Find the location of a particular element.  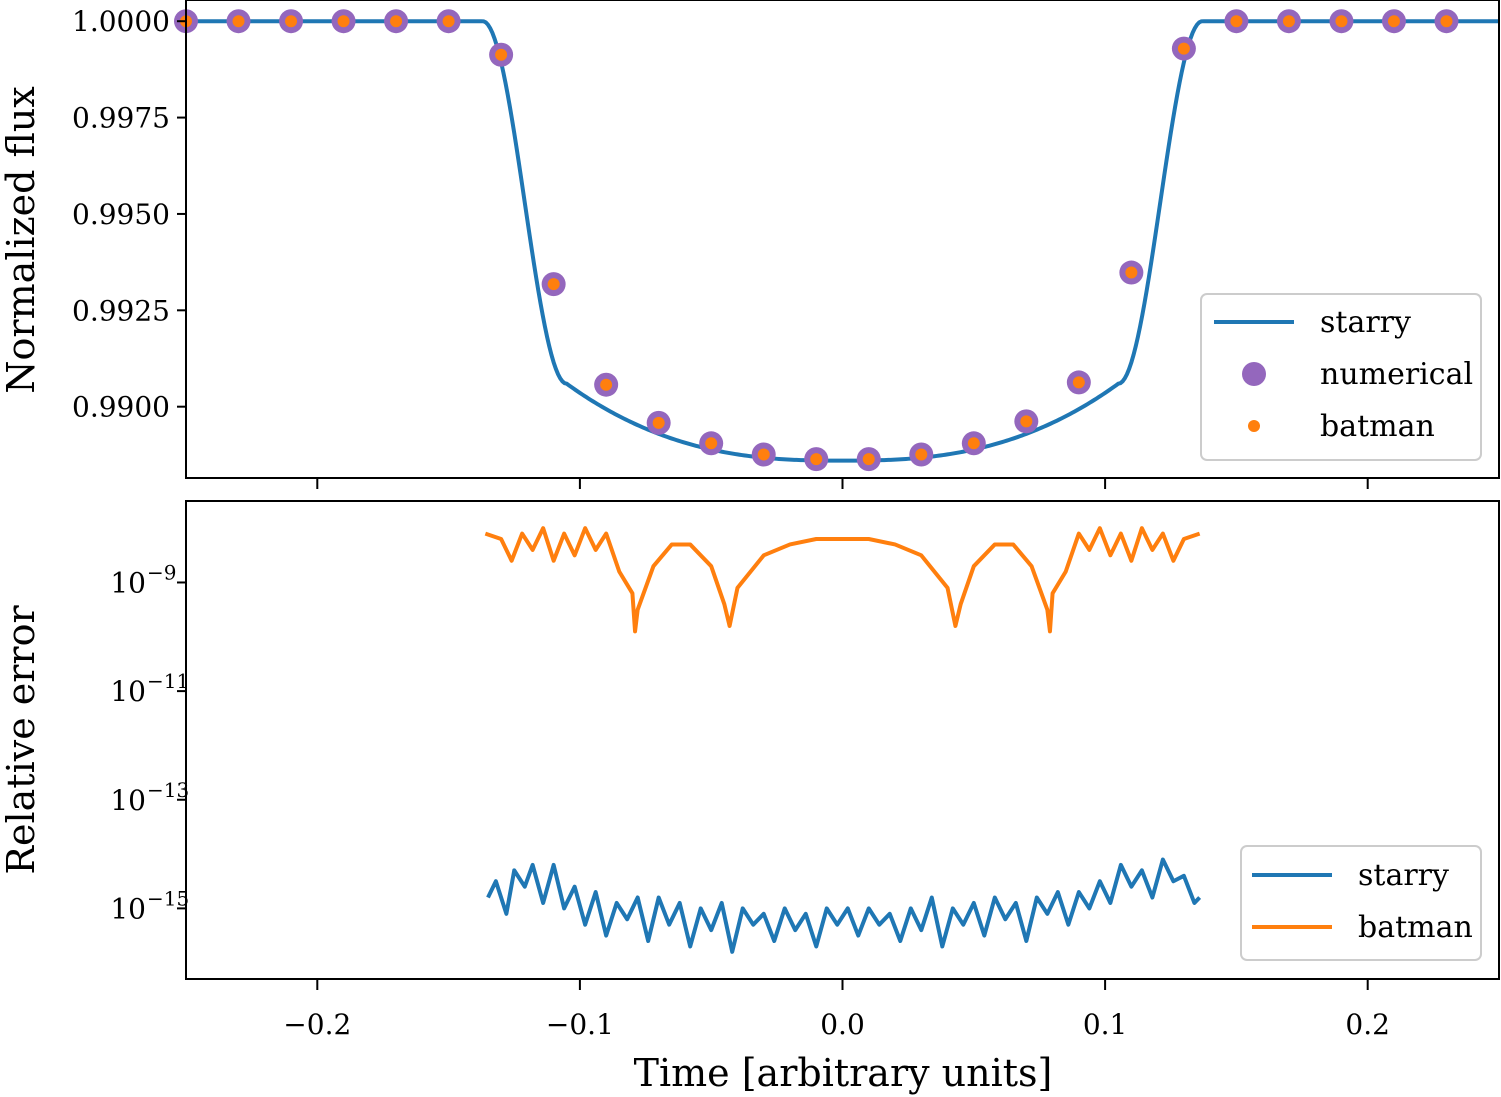

legend2-starry-label: starry is located at coordinates (1403, 875).